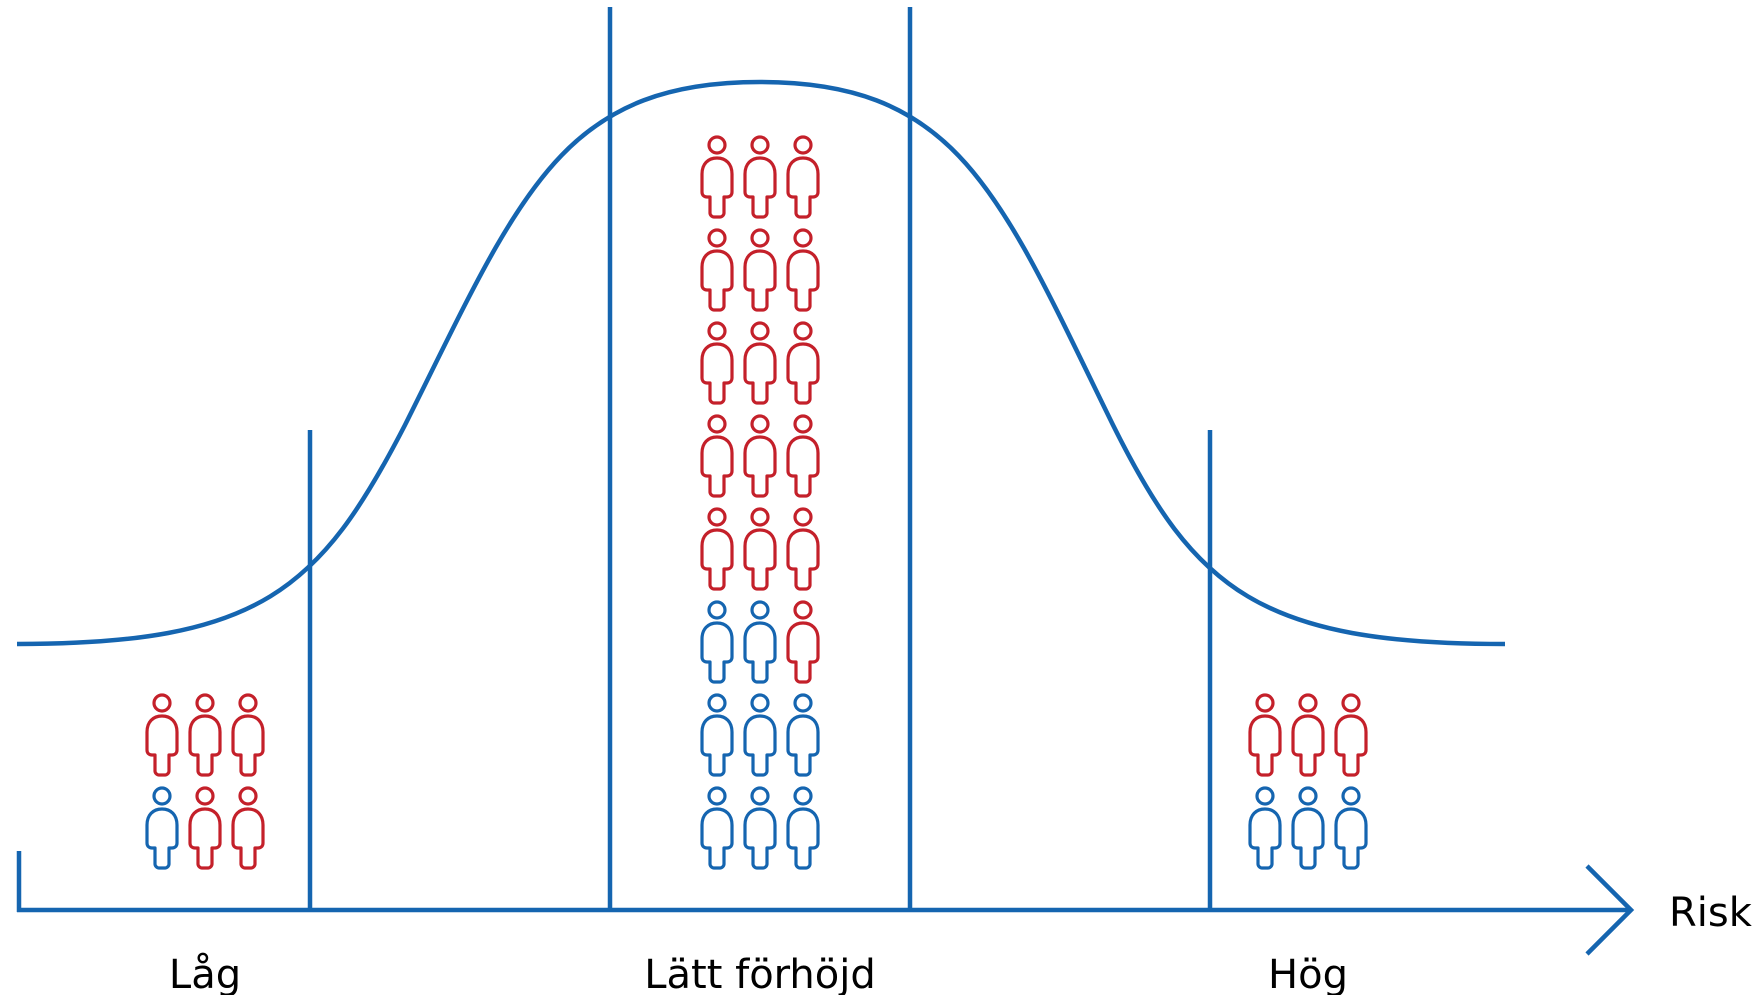  Describe the element at coordinates (760, 973) in the screenshot. I see `category-label-mid: Lätt förhöjd` at that location.